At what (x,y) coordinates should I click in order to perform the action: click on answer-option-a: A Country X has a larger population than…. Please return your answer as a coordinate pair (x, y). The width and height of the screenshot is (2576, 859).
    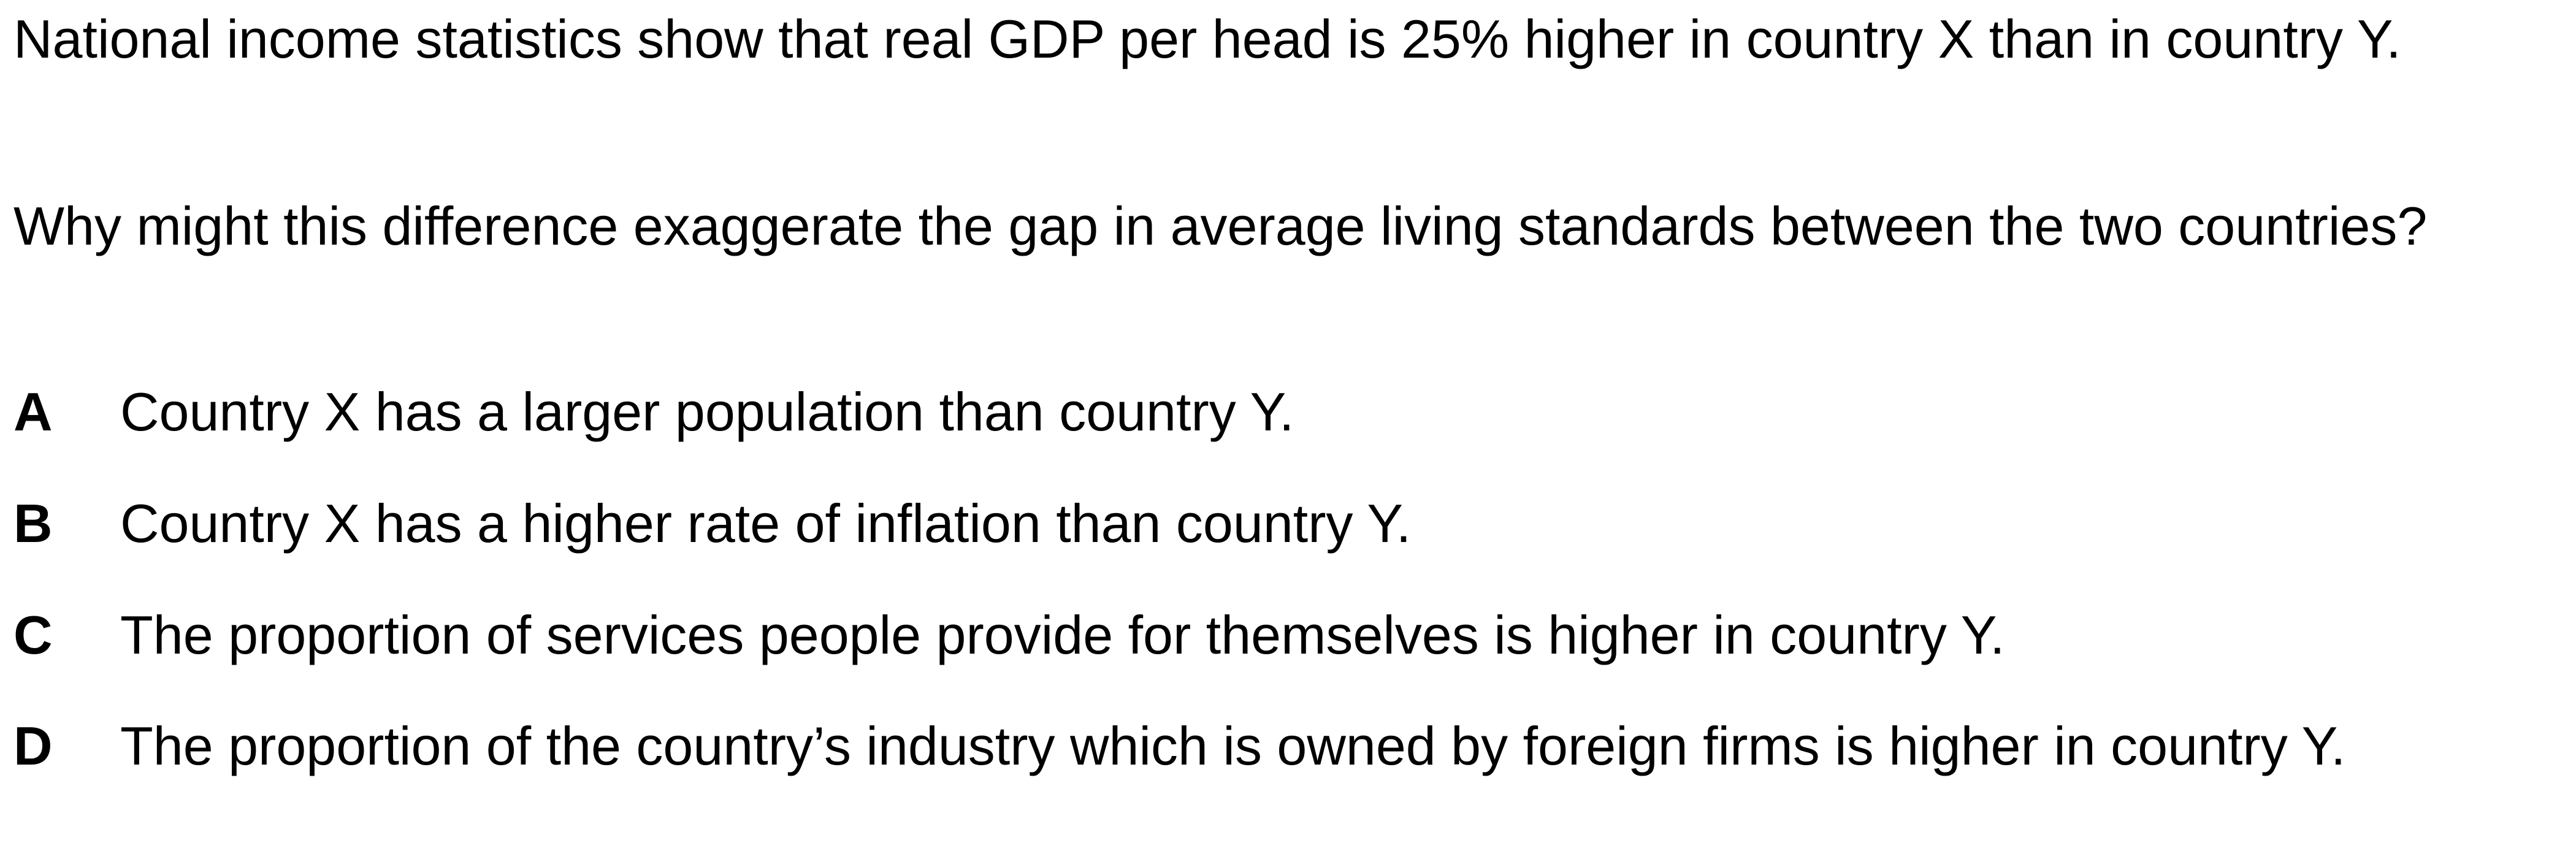
    Looking at the image, I should click on (1233, 412).